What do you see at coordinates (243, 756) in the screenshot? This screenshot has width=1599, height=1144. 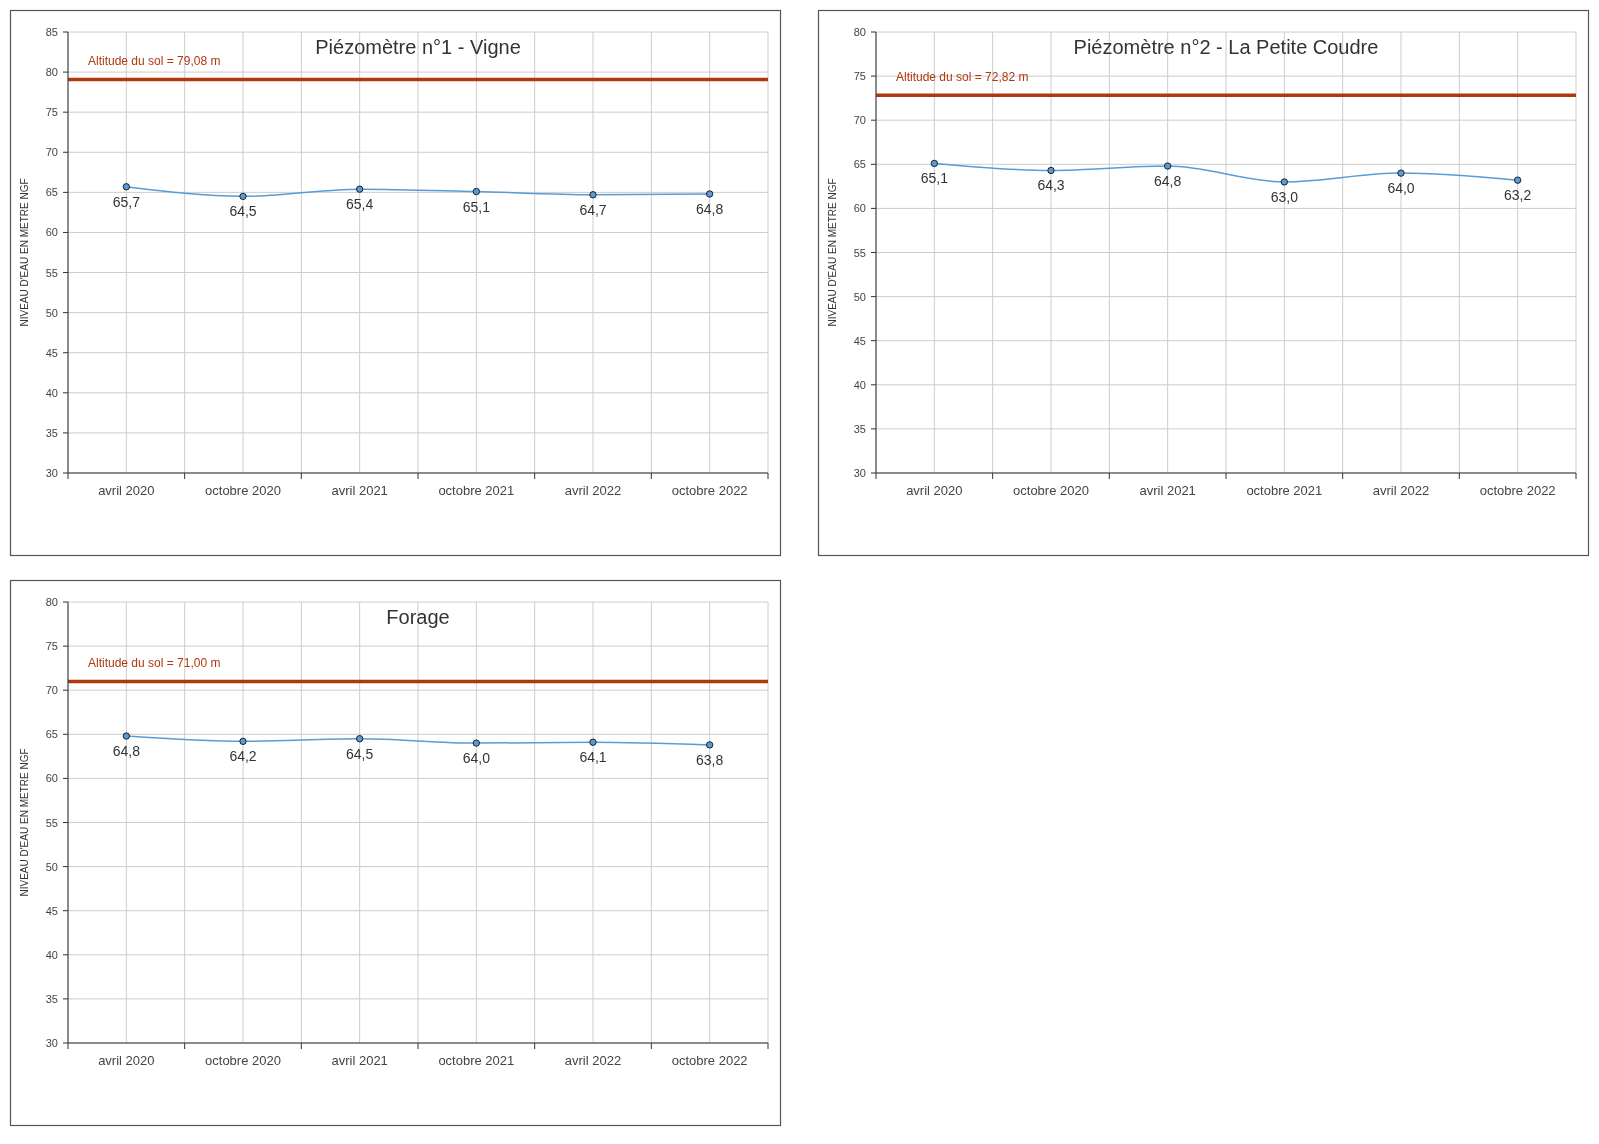 I see `data-label: 64,2` at bounding box center [243, 756].